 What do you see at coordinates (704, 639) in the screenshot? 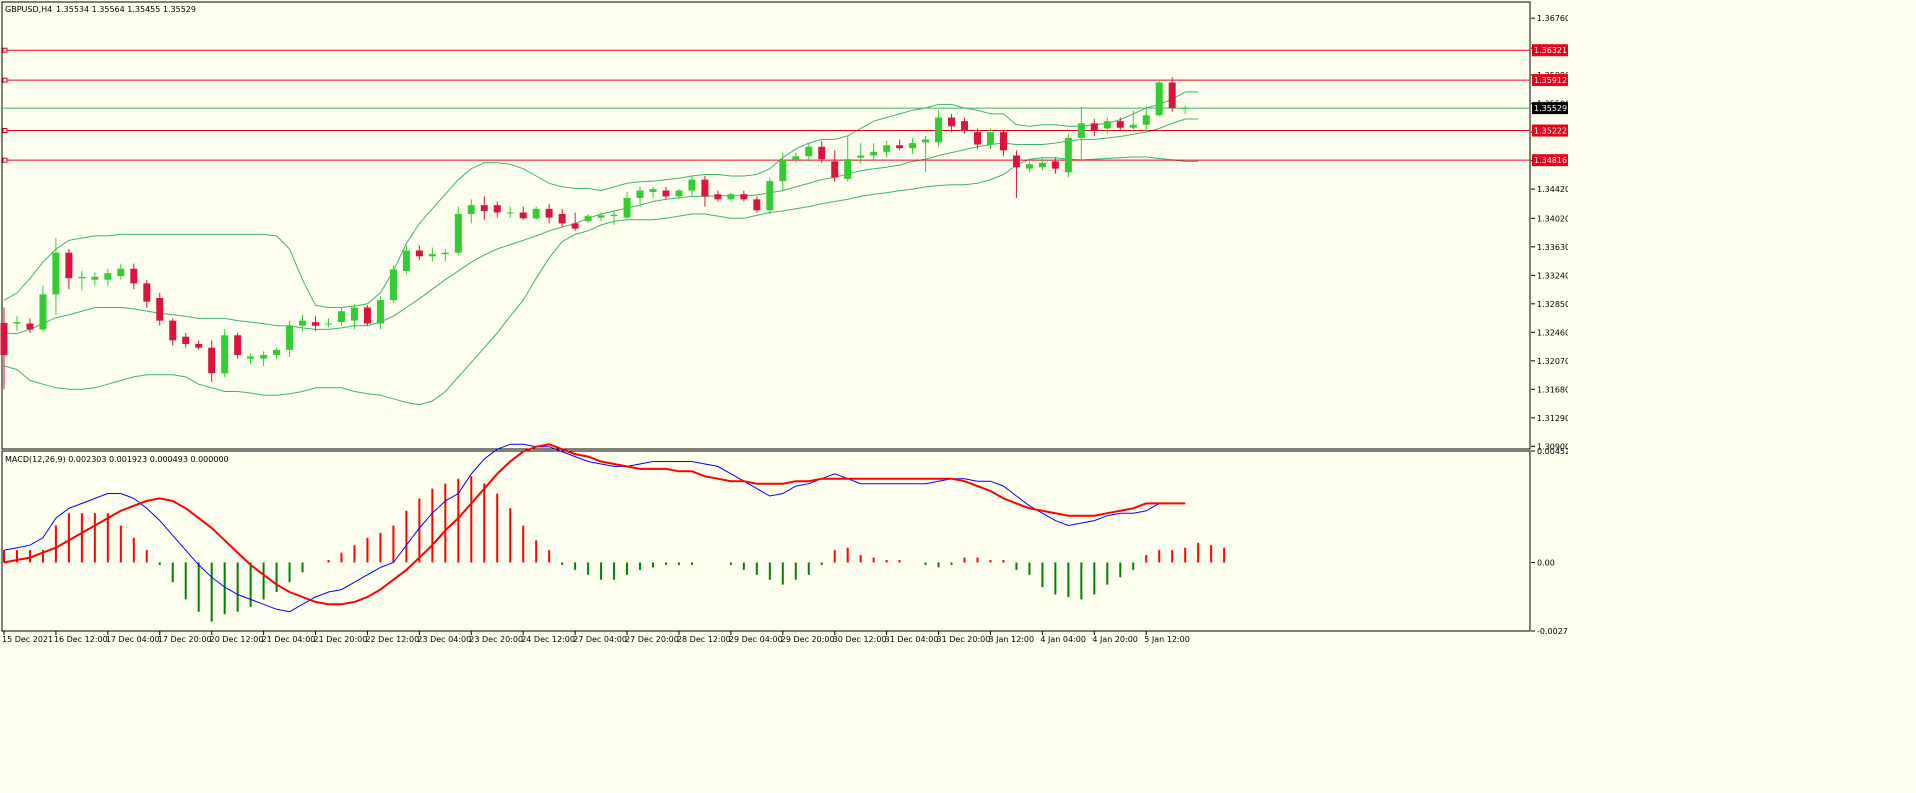
I see `time-tick-label: 28 Dec 12:00` at bounding box center [704, 639].